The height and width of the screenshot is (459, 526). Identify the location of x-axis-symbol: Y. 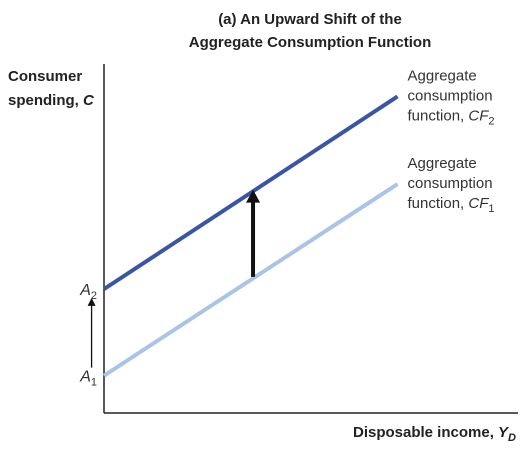
(504, 432).